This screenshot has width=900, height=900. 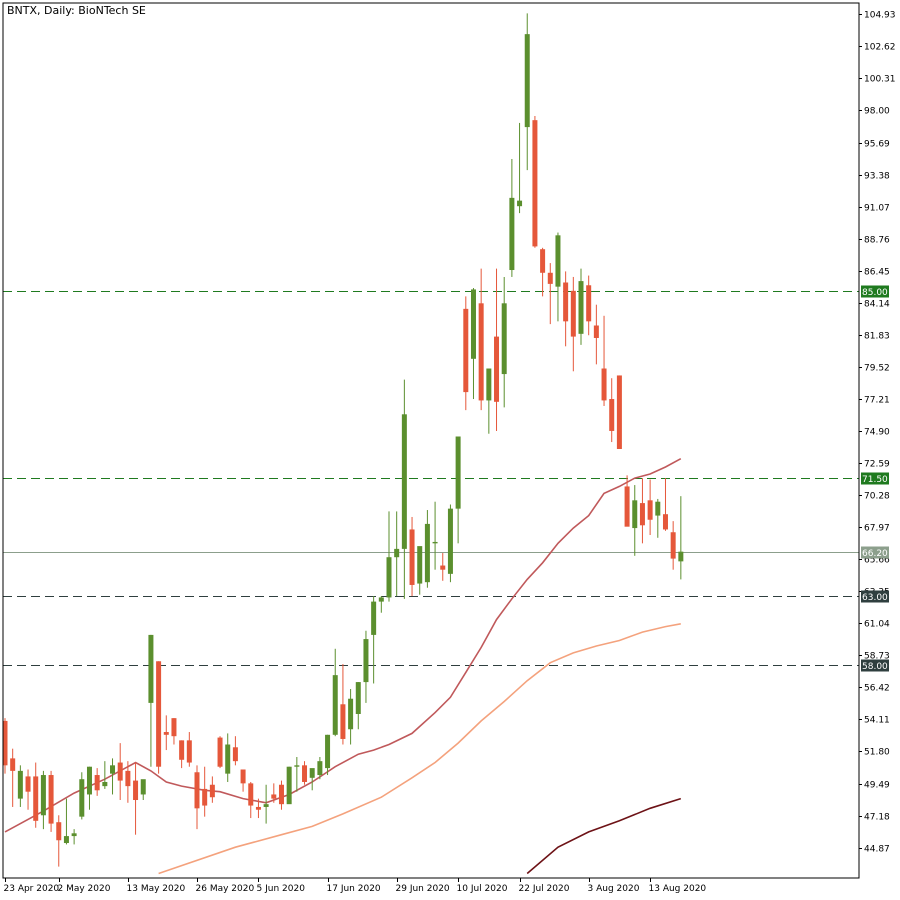 I want to click on y-tick-label: 77.21, so click(x=877, y=401).